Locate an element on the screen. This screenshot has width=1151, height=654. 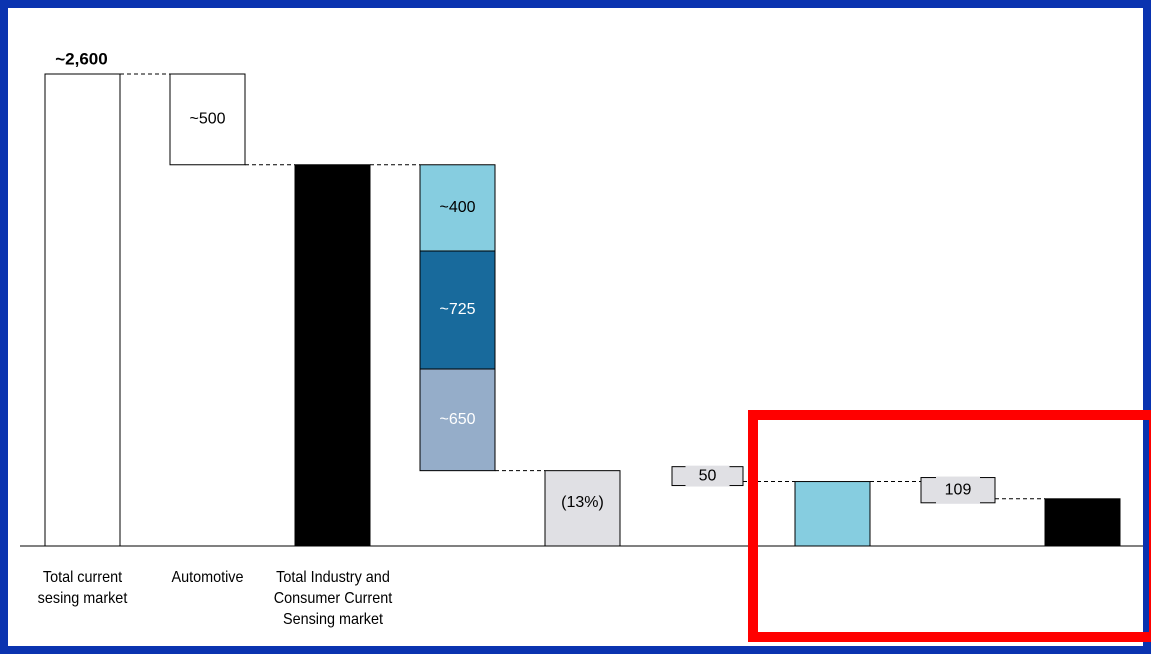
stack-segment-label-2: ~650 is located at coordinates (457, 419).